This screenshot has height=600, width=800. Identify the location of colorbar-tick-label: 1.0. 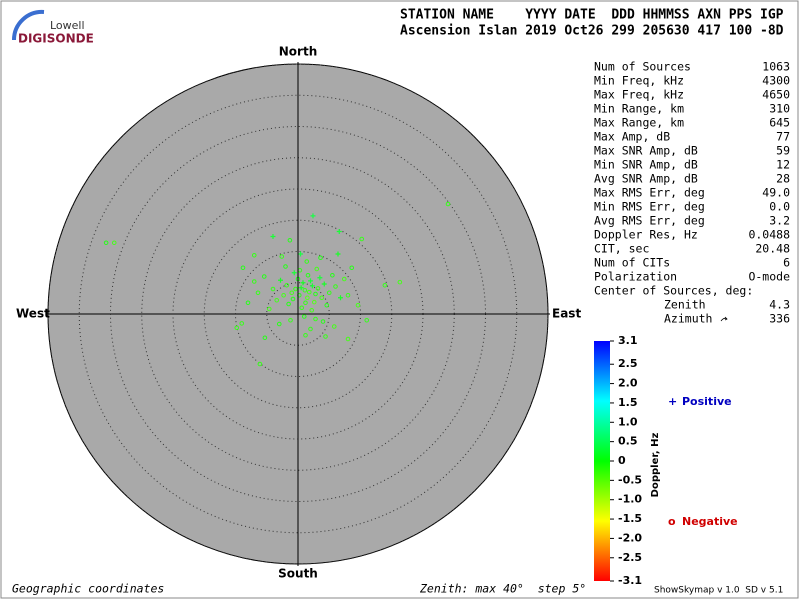
(628, 421).